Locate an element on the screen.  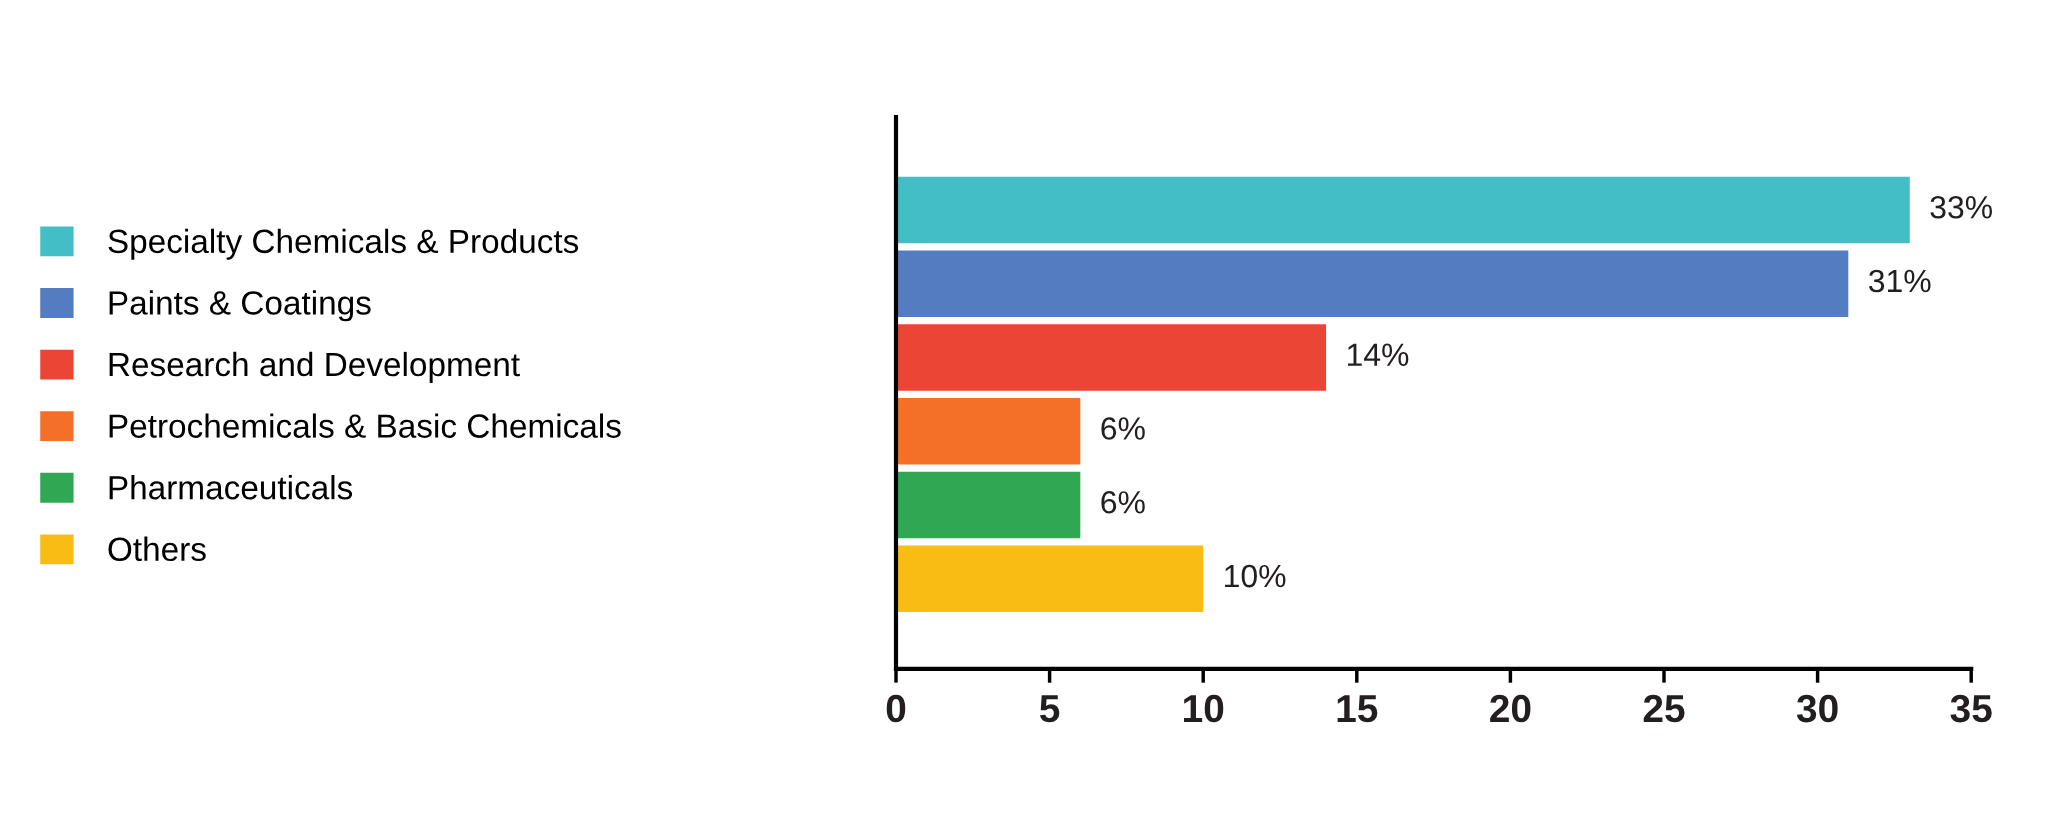
x-tick-label: 30 is located at coordinates (1817, 708).